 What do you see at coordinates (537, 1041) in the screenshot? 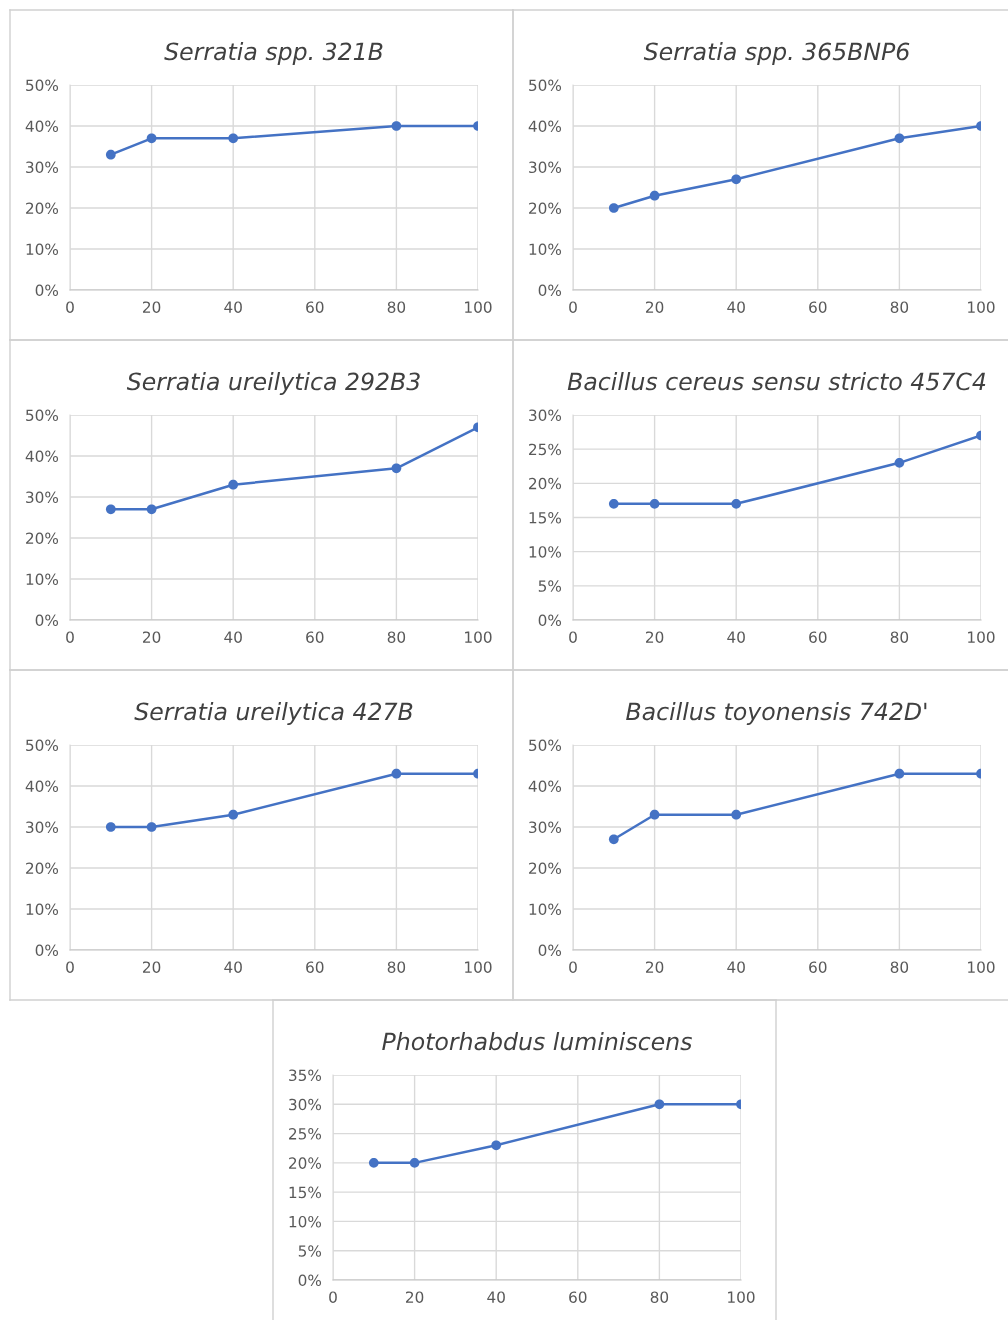
I see `chart-title: Photorhabdus luminiscens` at bounding box center [537, 1041].